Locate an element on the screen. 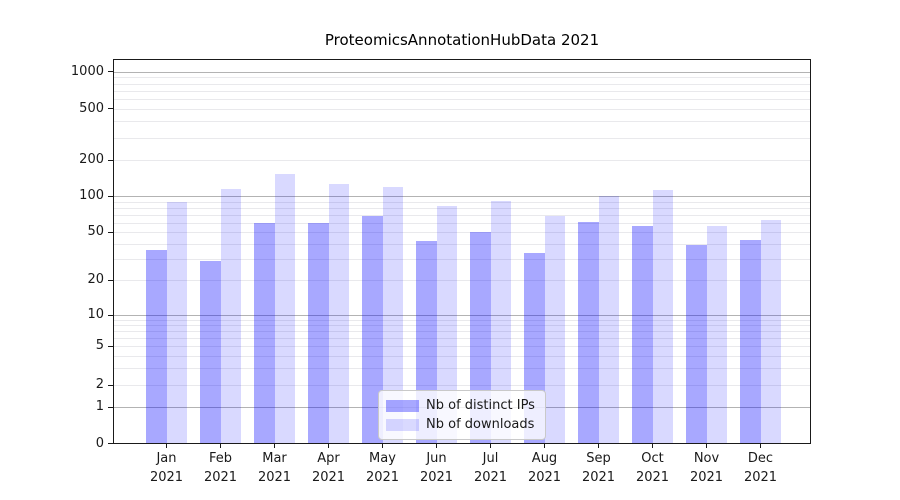  bar-downloads-jan is located at coordinates (176, 322).